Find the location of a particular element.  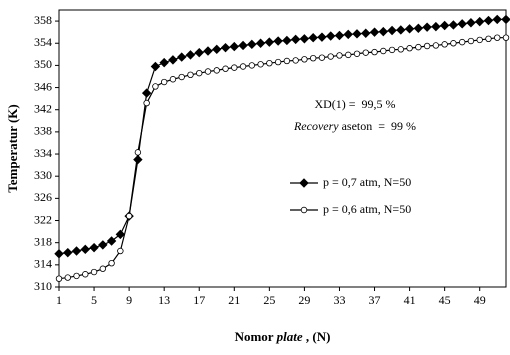

annotation-part: aseton = 99 % is located at coordinates (377, 126).